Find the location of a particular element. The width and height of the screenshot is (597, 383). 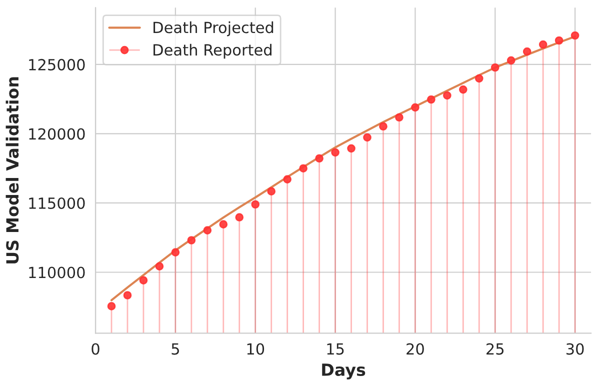

y-tick-label: 115000 is located at coordinates (57, 203).